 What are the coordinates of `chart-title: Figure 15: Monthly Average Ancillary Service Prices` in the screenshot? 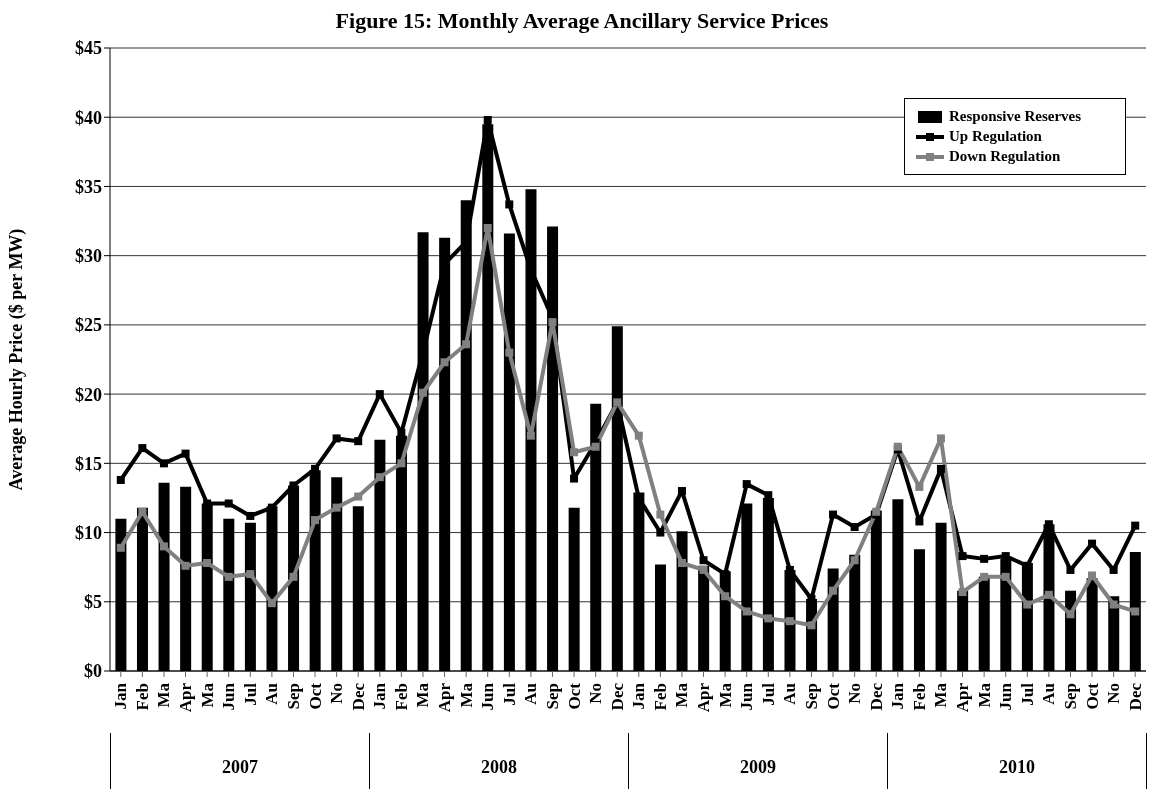 It's located at (582, 21).